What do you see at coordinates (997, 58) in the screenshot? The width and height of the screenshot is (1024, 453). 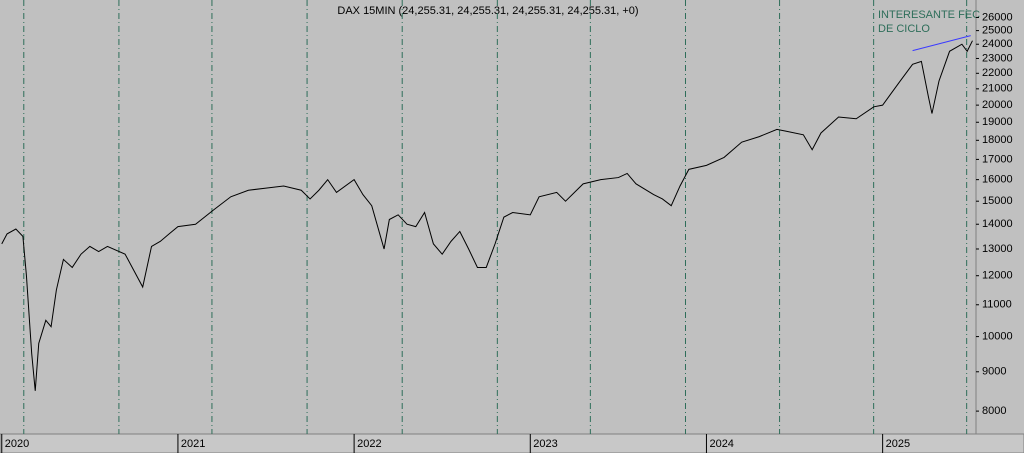 I see `y-tick-label: 23000` at bounding box center [997, 58].